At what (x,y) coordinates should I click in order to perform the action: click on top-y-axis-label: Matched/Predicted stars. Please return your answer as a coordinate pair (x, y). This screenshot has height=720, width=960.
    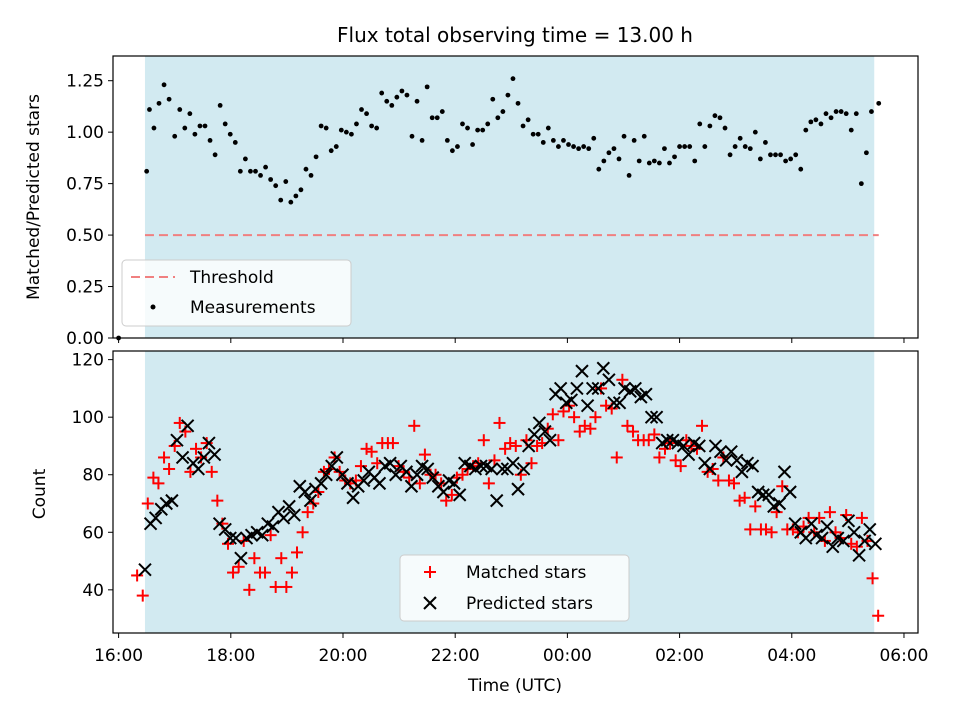
    Looking at the image, I should click on (34, 197).